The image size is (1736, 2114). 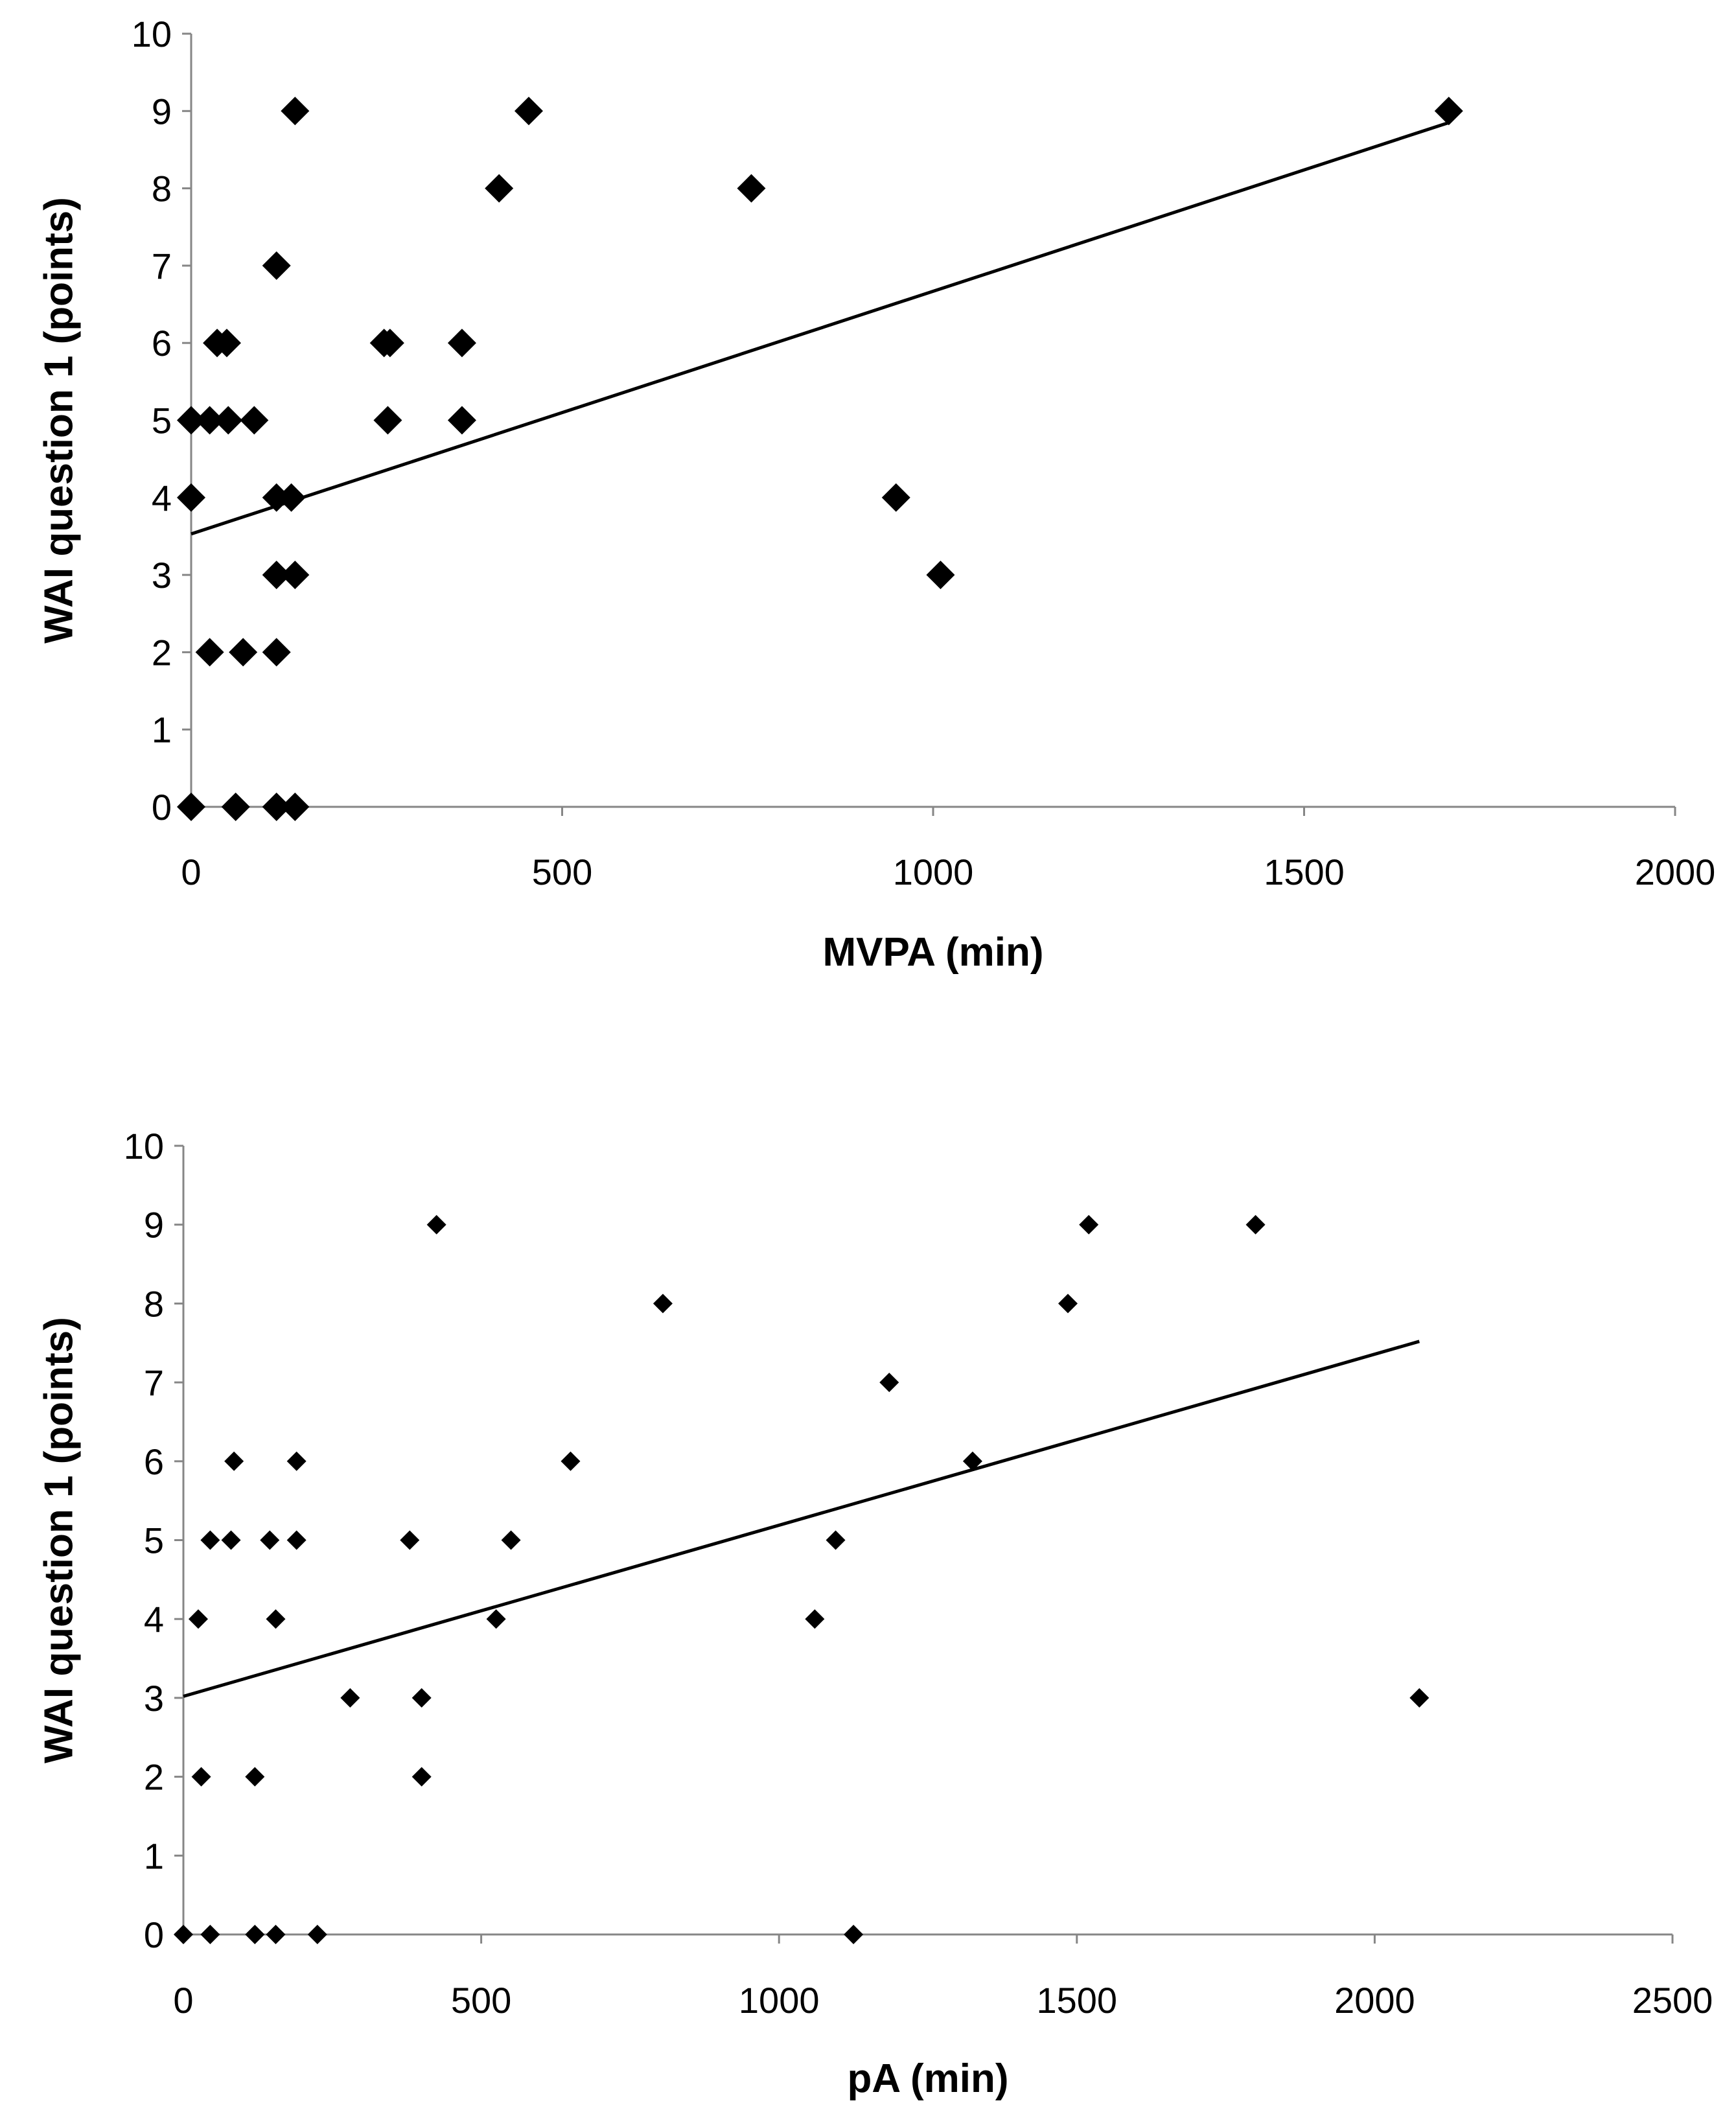 I want to click on y-tick-label: 1, so click(x=162, y=730).